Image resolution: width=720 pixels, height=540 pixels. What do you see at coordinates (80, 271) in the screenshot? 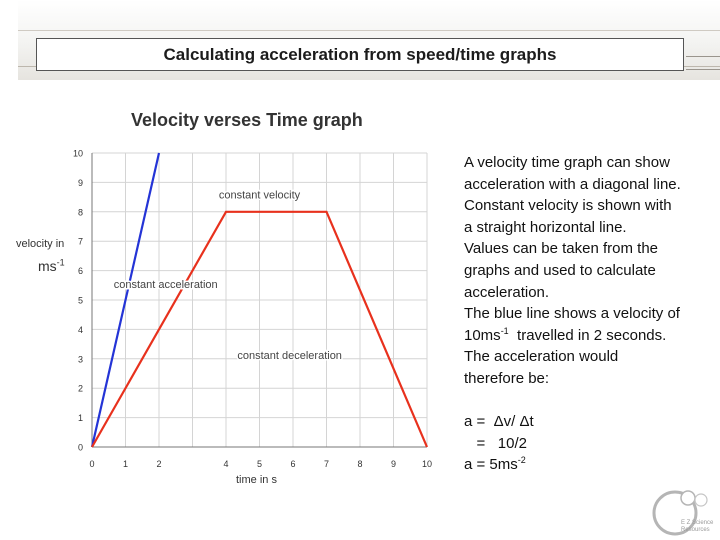
I see `y-tick-label: 6` at bounding box center [80, 271].